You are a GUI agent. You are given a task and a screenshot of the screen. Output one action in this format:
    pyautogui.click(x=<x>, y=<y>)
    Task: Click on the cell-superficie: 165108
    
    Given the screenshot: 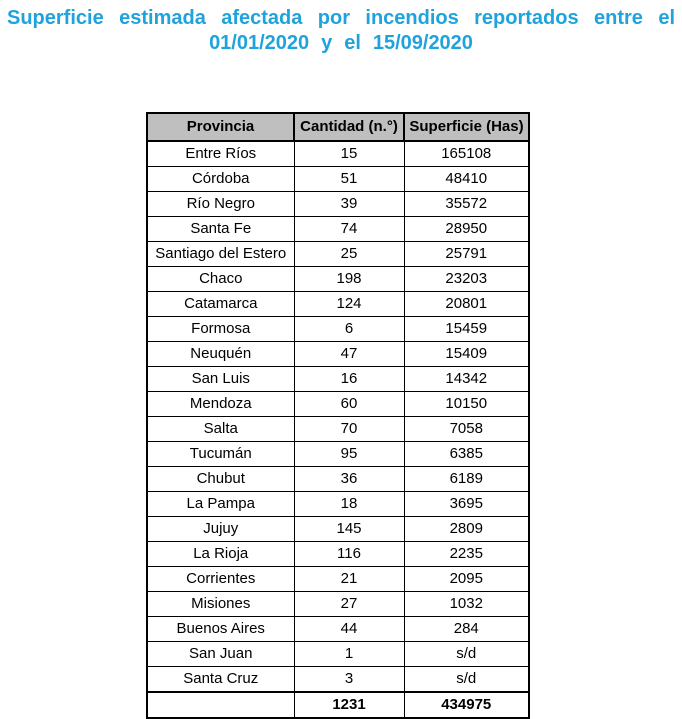 What is the action you would take?
    pyautogui.click(x=466, y=153)
    